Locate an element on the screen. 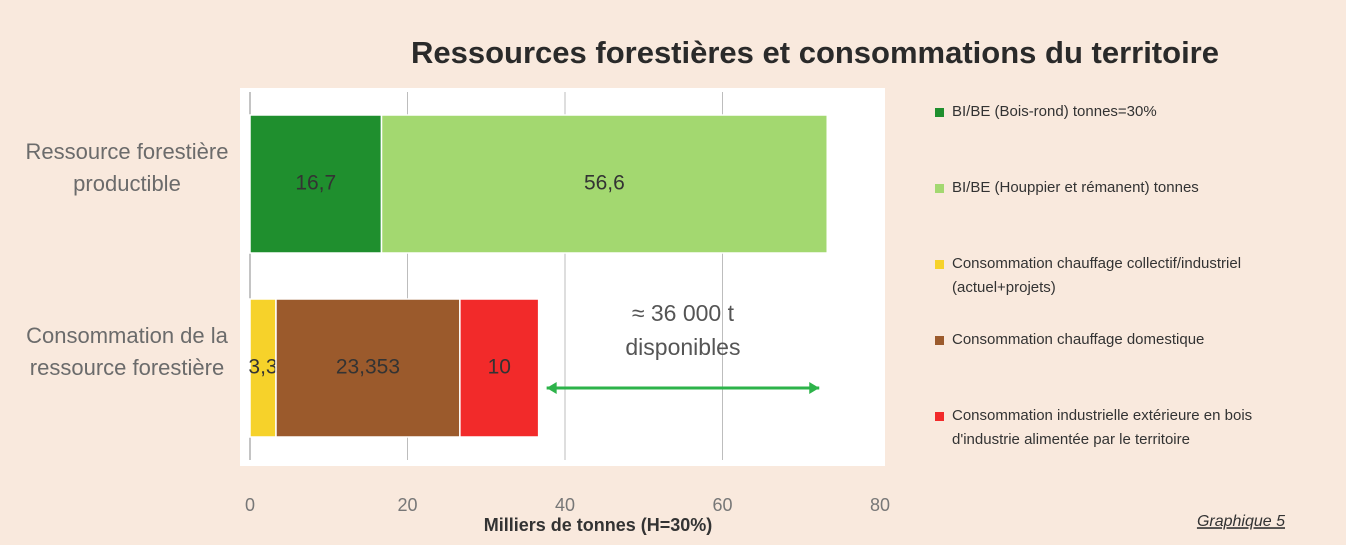 This screenshot has height=545, width=1346. x-tick-label: 60 is located at coordinates (722, 505).